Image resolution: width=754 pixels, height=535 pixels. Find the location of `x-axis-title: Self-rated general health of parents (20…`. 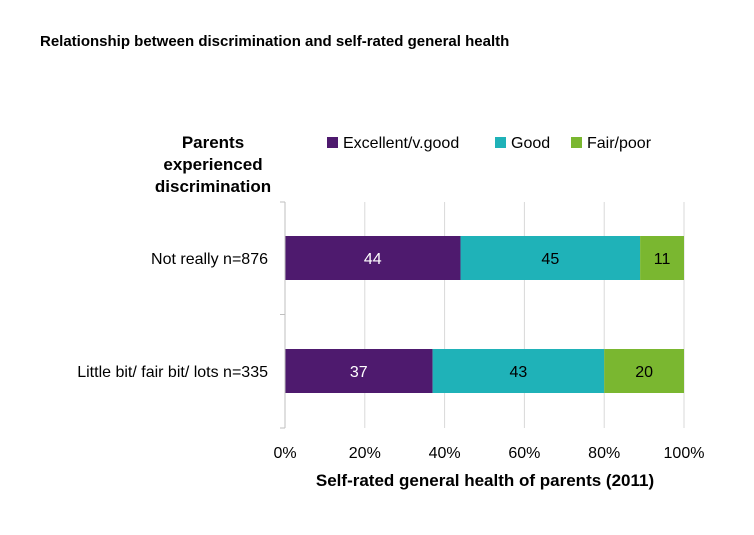

x-axis-title: Self-rated general health of parents (20… is located at coordinates (485, 480).